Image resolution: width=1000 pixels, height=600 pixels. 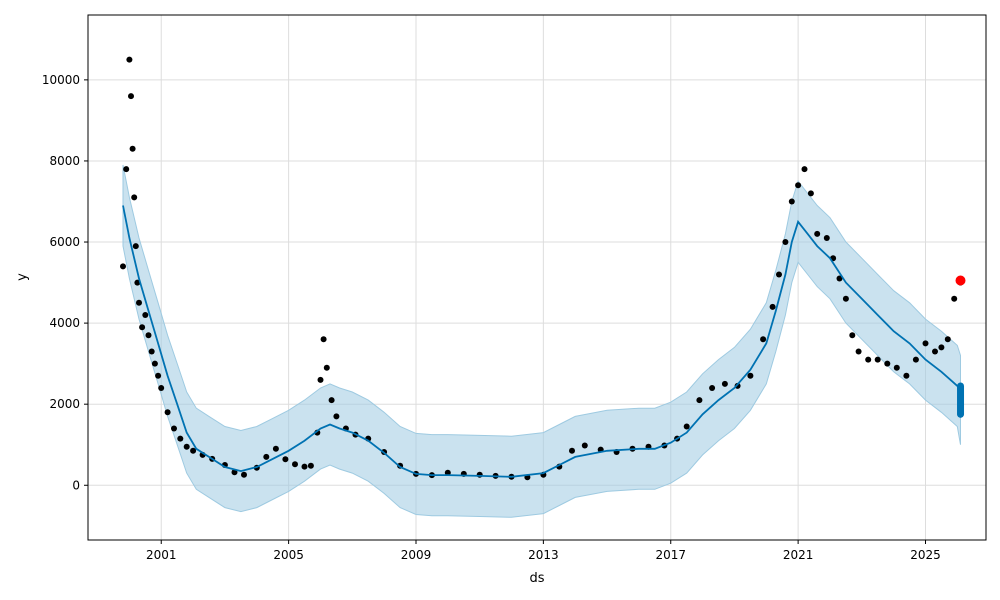 I want to click on y-tick-label: 4000, so click(x=64, y=323).